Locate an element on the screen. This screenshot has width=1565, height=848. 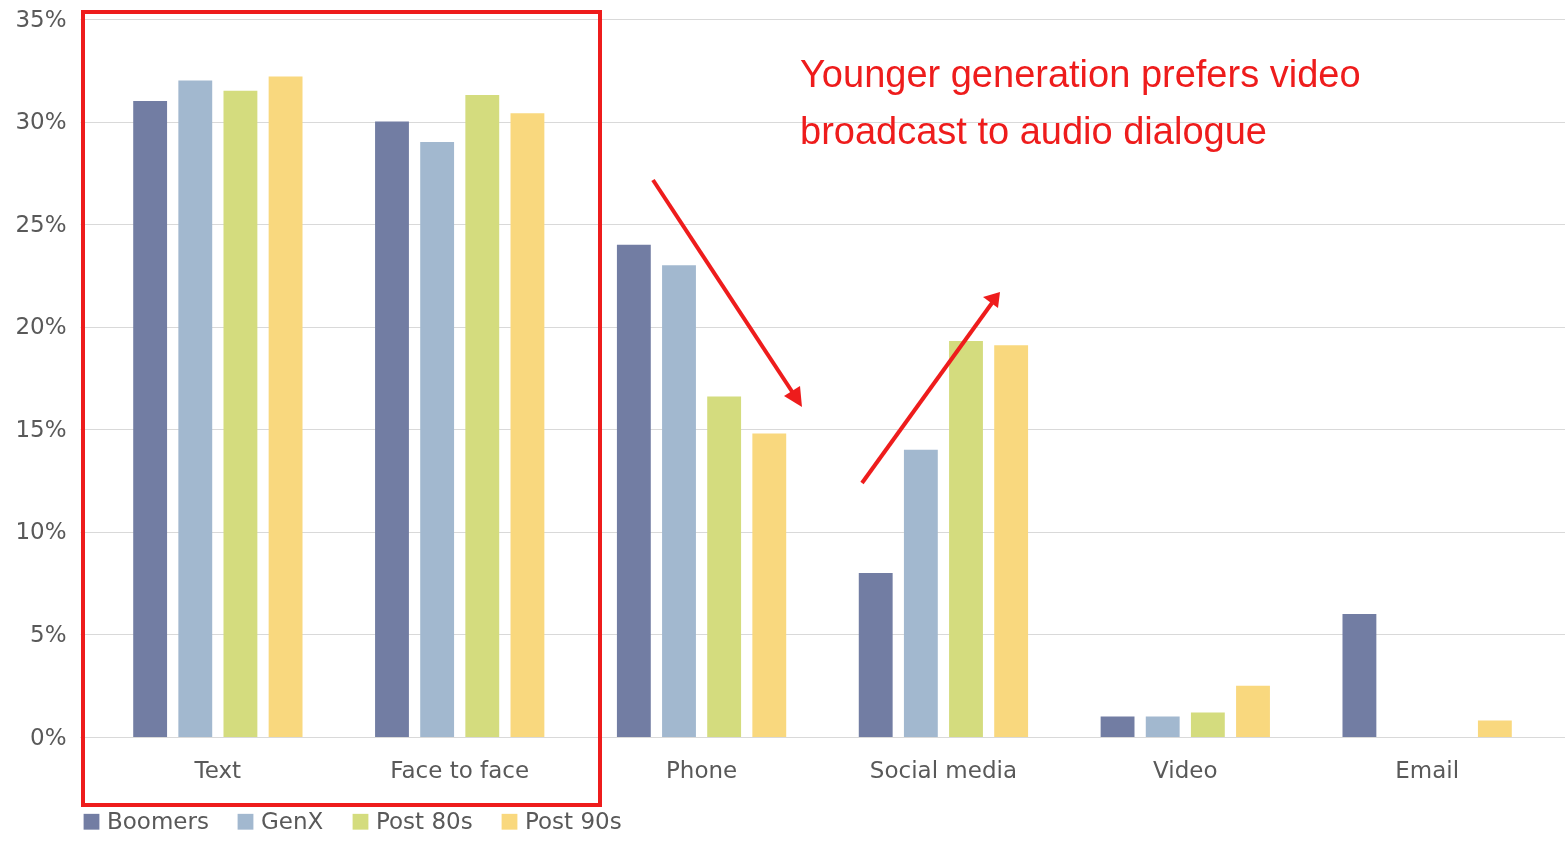
annotation: Younger generation prefers video broadcast to audio dialogue is located at coordinates (1081, 103).